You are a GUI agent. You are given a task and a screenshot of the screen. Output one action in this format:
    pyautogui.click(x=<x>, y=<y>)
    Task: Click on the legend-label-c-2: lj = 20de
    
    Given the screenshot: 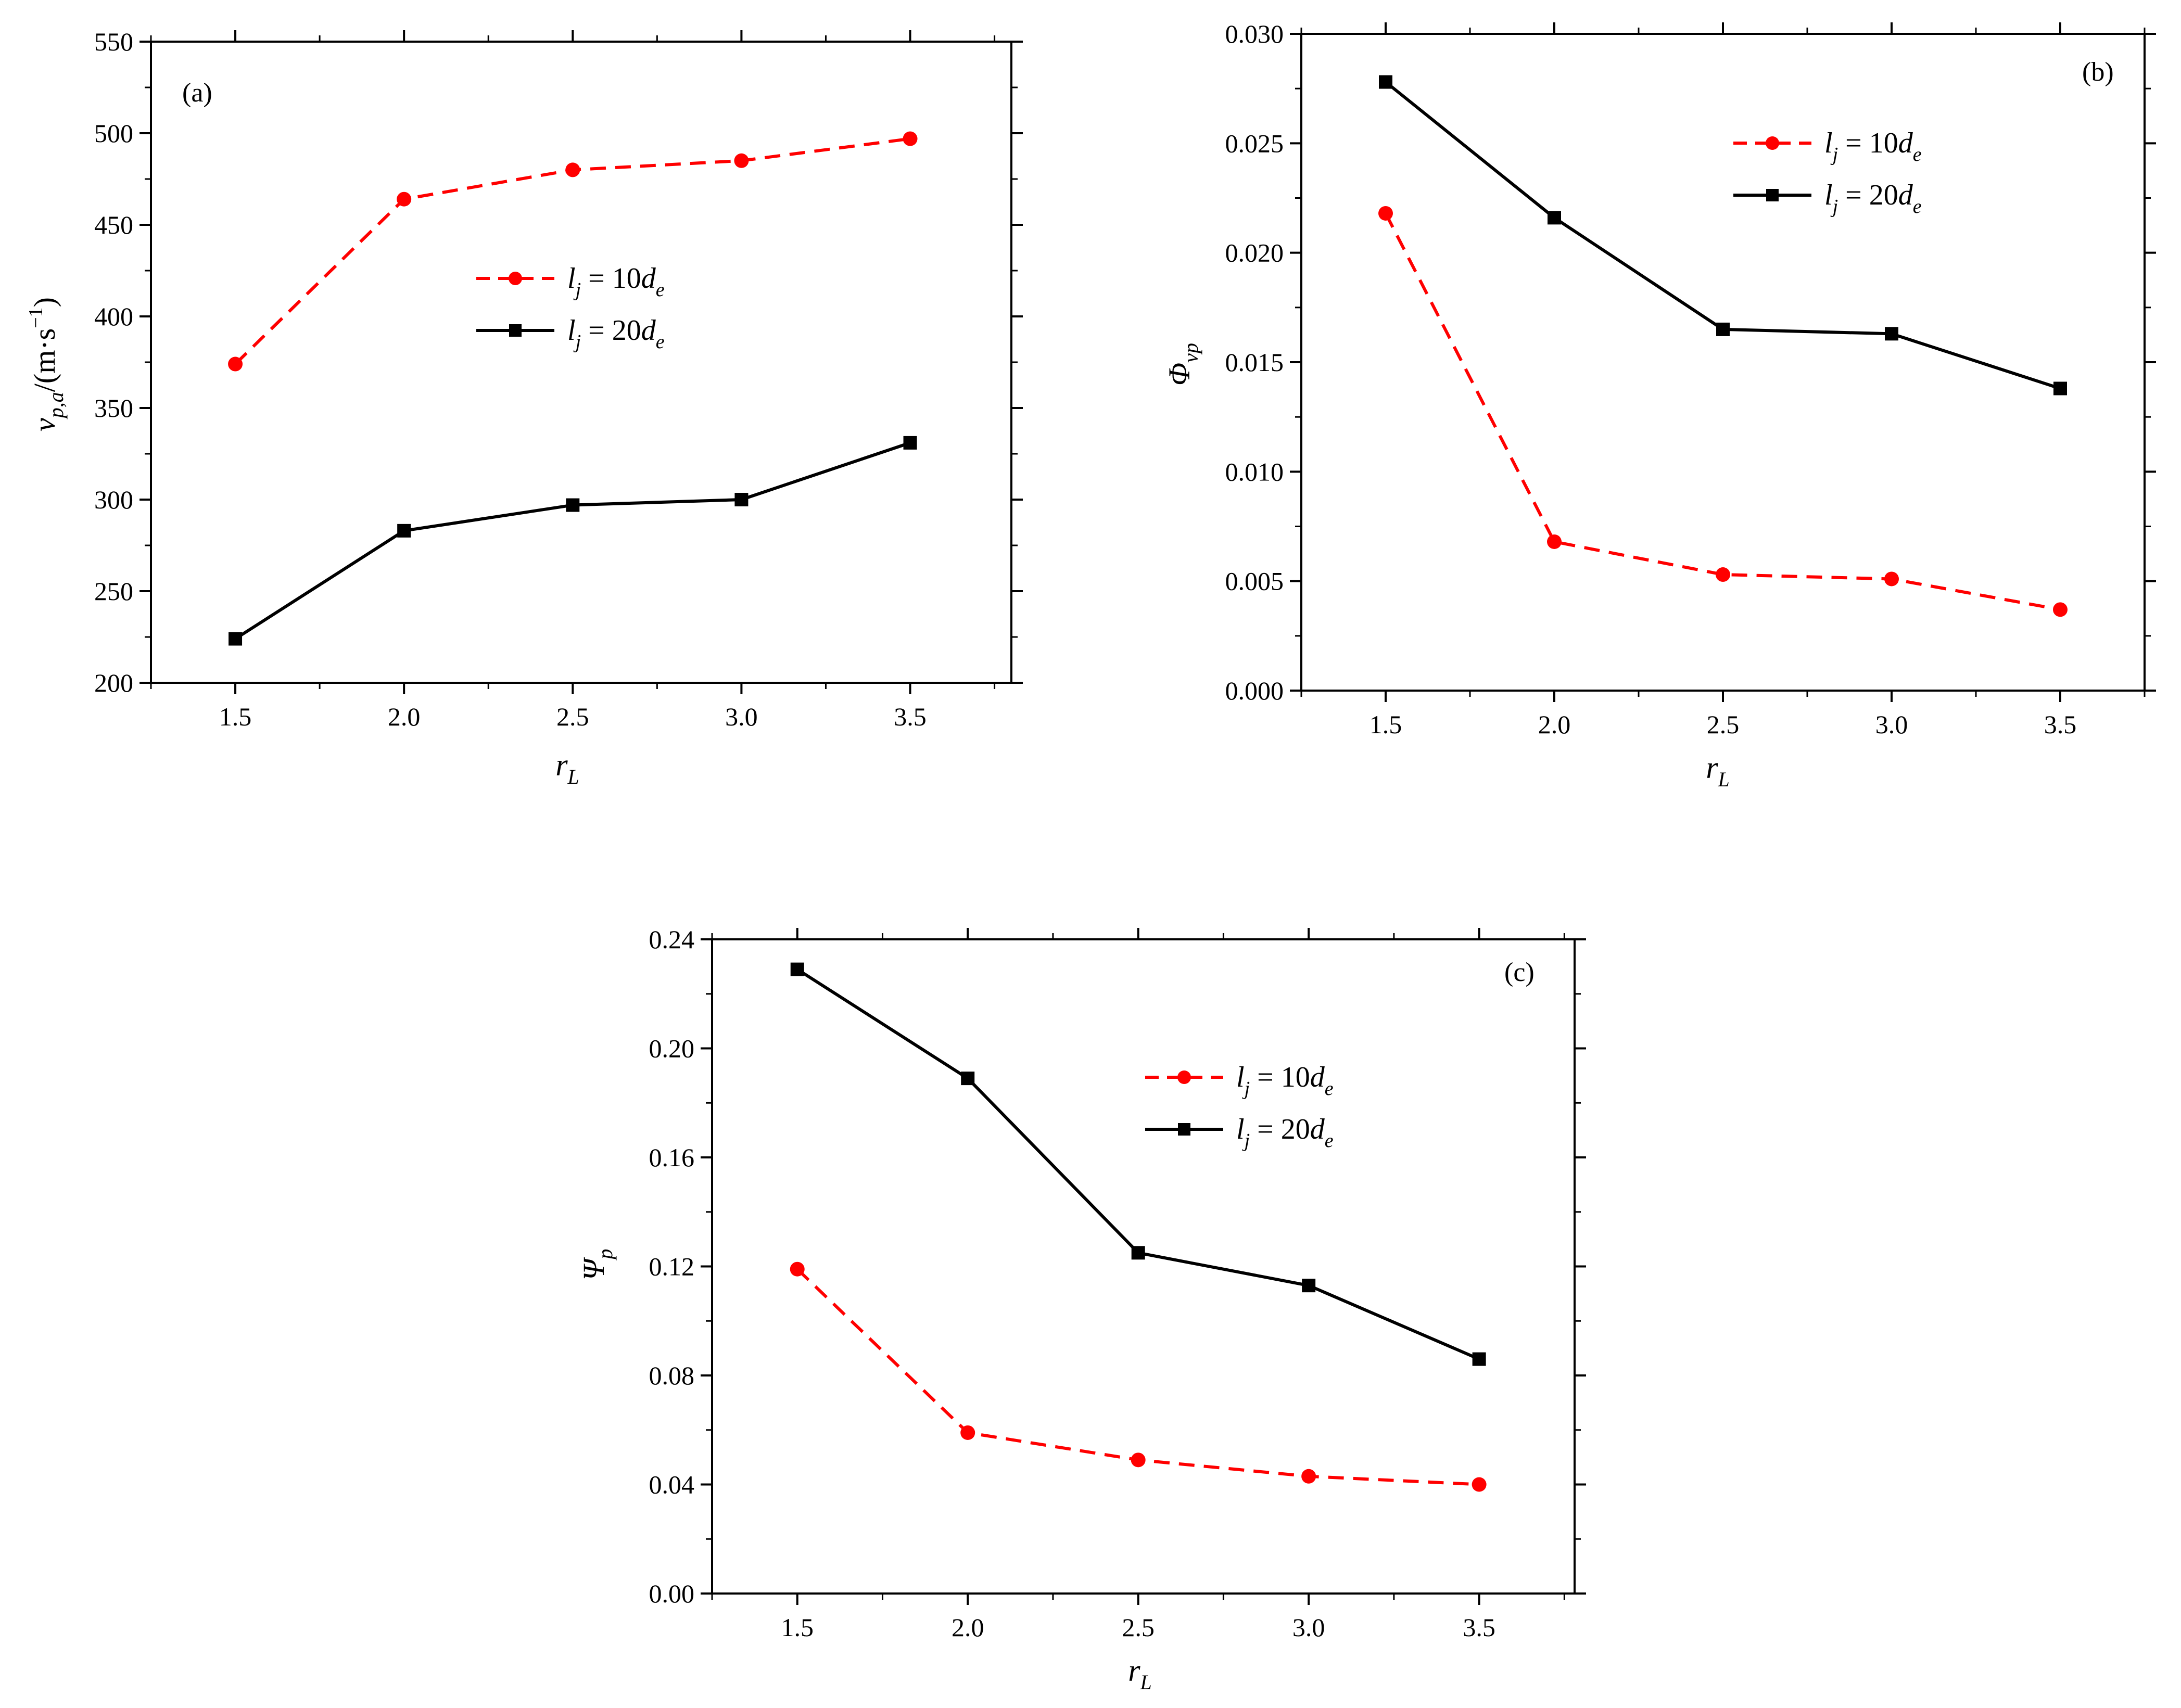 What is the action you would take?
    pyautogui.click(x=1285, y=1132)
    